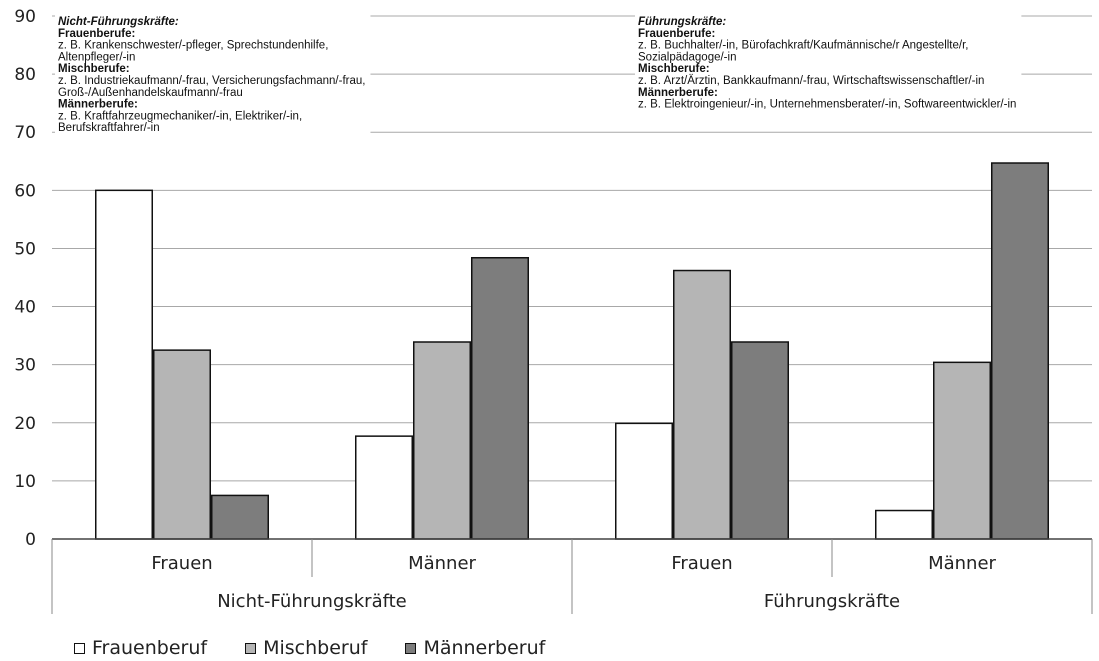 This screenshot has height=661, width=1099. I want to click on legend-swatch-mischberuf, so click(251, 648).